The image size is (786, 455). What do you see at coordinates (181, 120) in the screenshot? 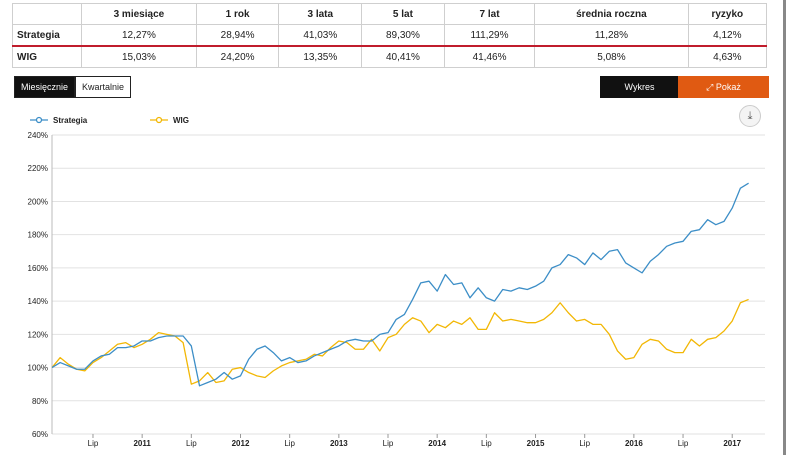
I see `legend-label: WIG` at bounding box center [181, 120].